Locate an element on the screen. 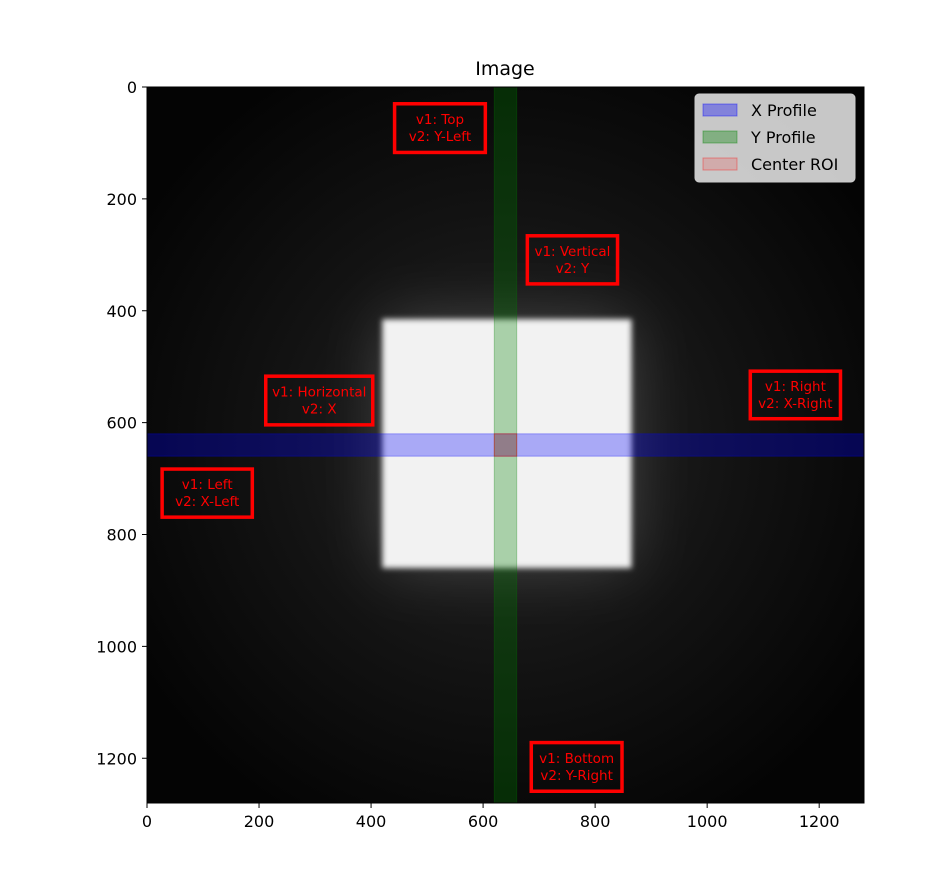 The height and width of the screenshot is (873, 946). y-axis: 0 200 400 600 800 1000 1200 is located at coordinates (121, 423).